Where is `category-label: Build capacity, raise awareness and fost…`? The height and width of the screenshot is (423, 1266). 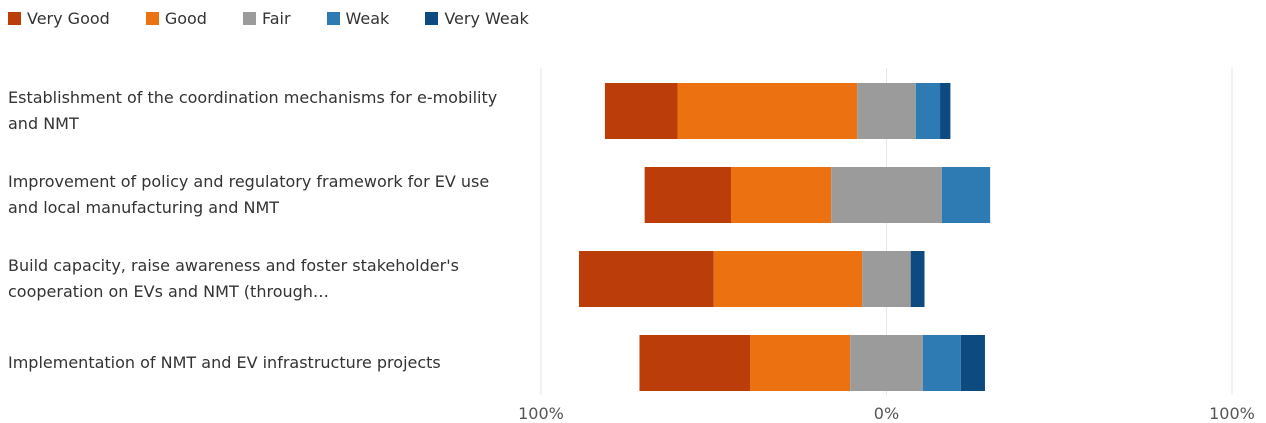
category-label: Build capacity, raise awareness and fost… is located at coordinates (233, 278).